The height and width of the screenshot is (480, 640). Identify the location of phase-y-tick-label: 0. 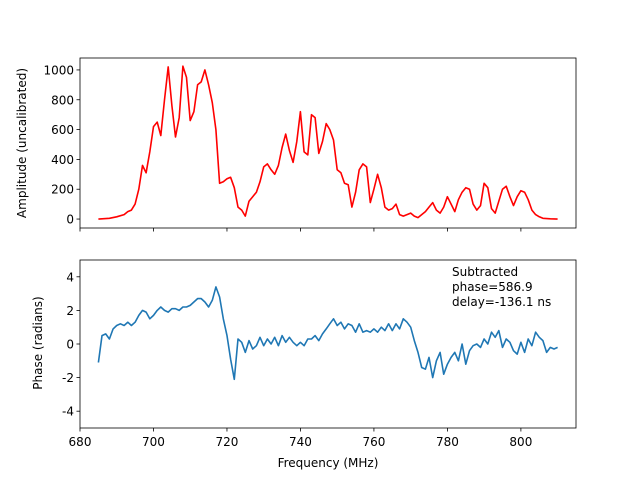
(70, 345).